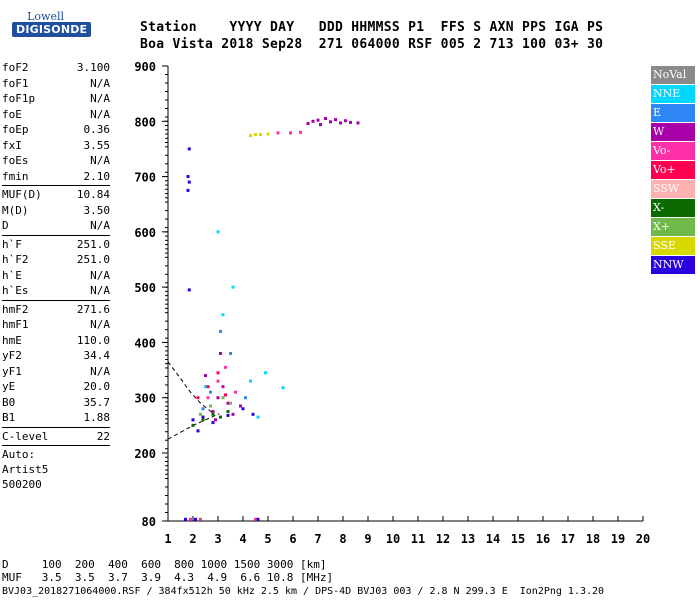 This screenshot has width=700, height=600. I want to click on param-name: fmin, so click(15, 176).